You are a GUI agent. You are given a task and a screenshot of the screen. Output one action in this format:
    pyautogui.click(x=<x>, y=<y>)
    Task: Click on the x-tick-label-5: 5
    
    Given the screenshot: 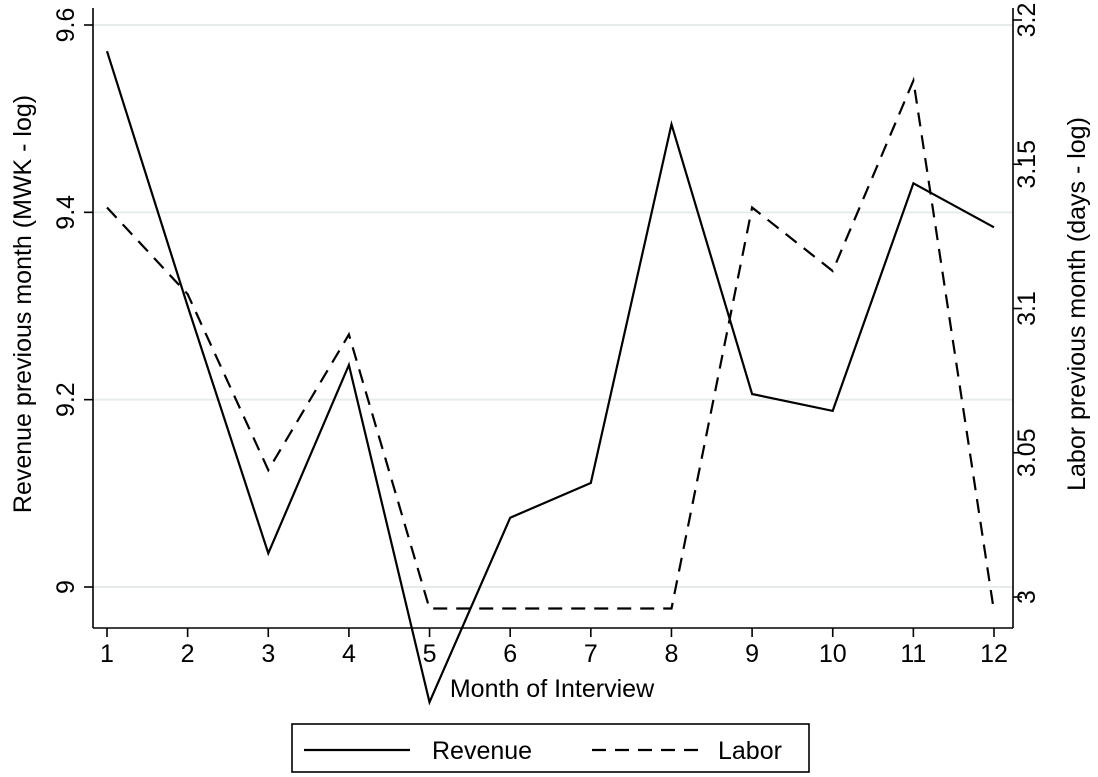 What is the action you would take?
    pyautogui.click(x=430, y=654)
    